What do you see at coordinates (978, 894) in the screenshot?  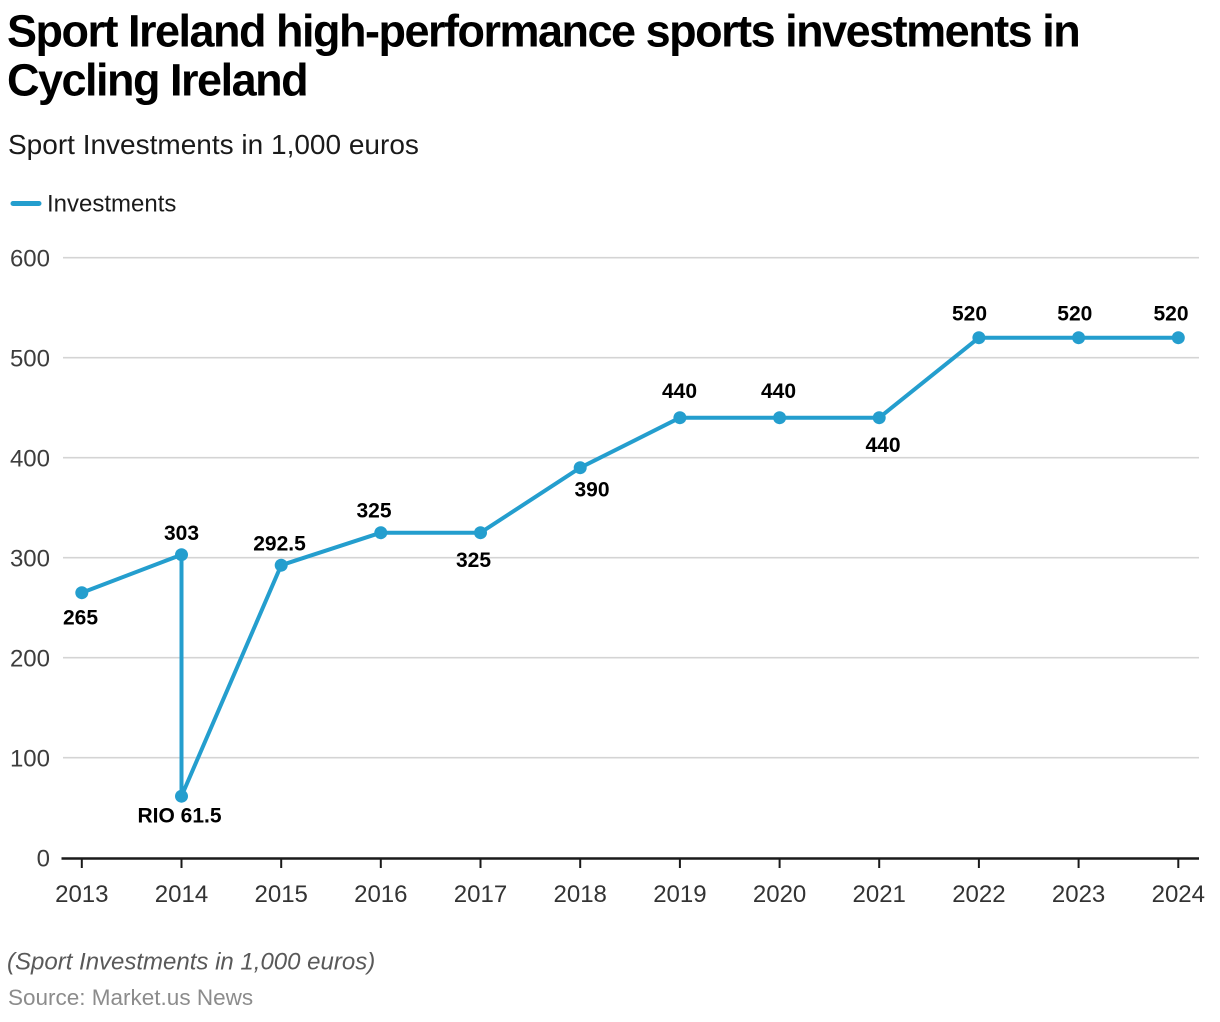 I see `svg-text: 2022` at bounding box center [978, 894].